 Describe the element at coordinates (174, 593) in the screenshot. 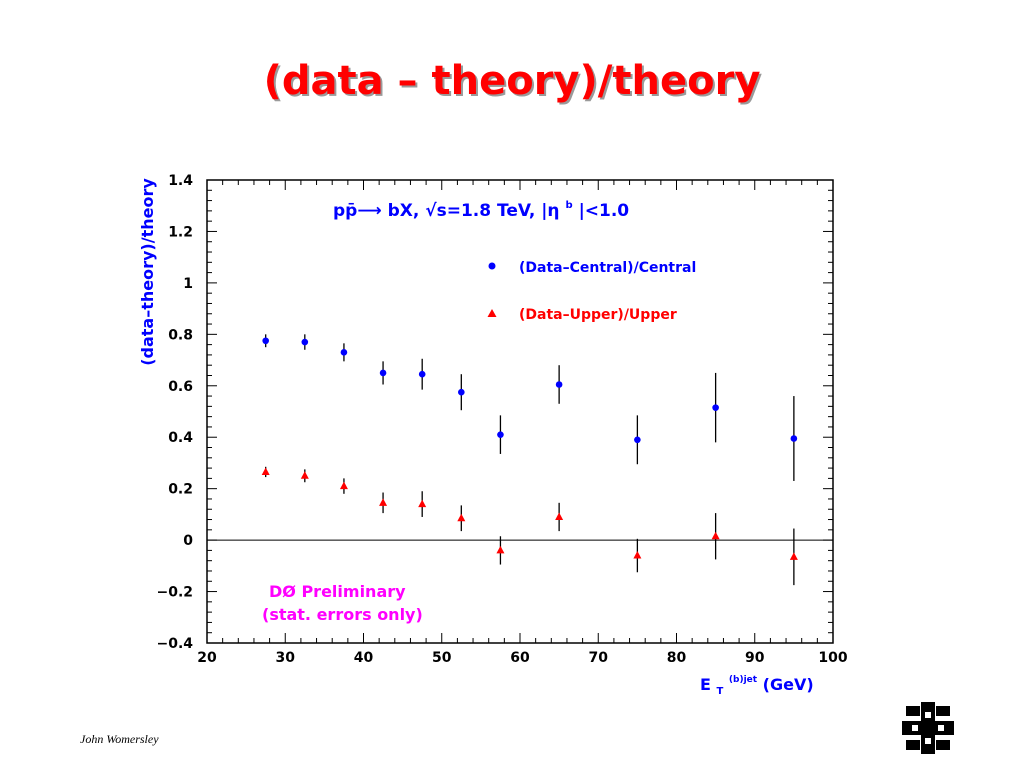

I see `y-tick-label: −0.2` at that location.